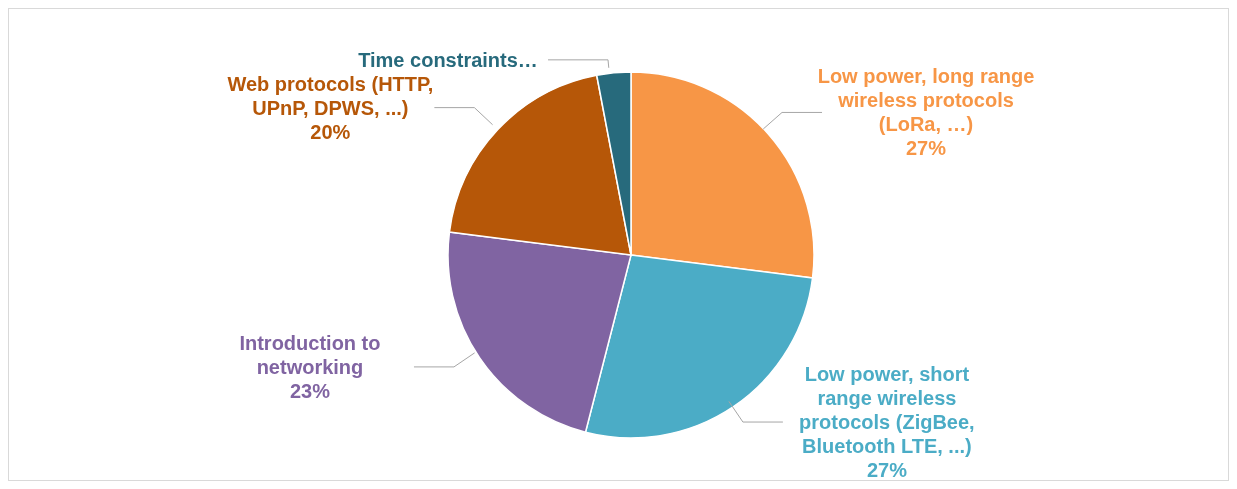 This screenshot has height=489, width=1237. What do you see at coordinates (926, 100) in the screenshot?
I see `slice-label: Low power, long range wireless protocols (LoRa, …)` at bounding box center [926, 100].